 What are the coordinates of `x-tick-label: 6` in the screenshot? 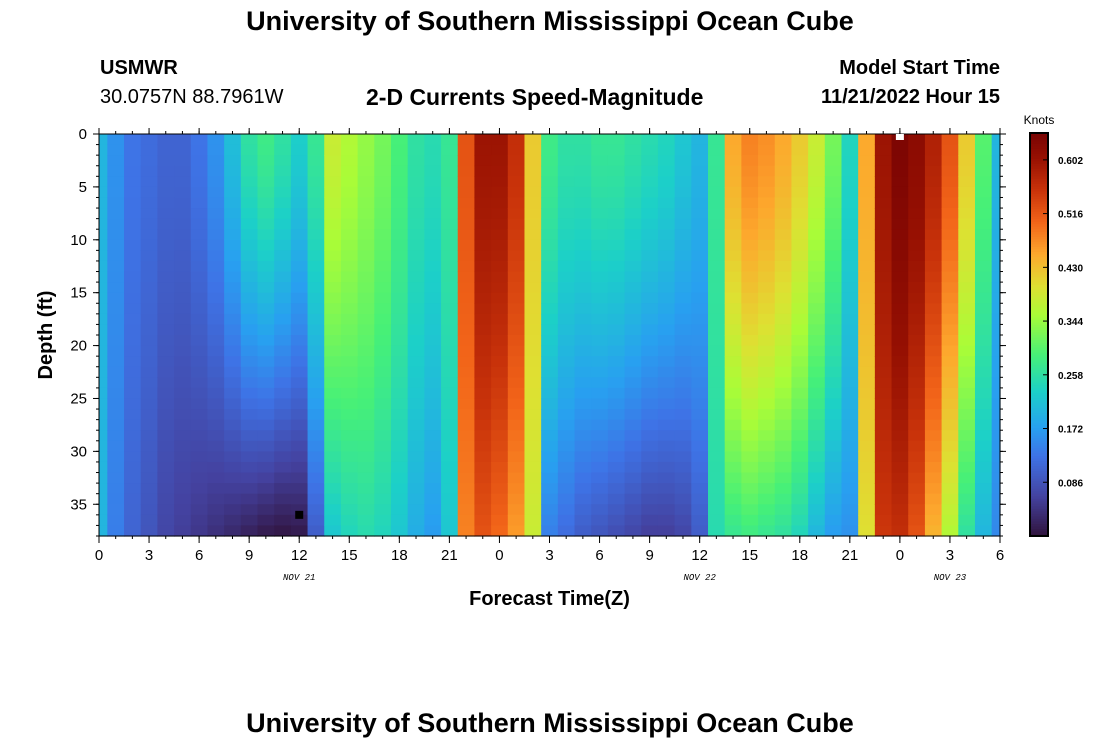 It's located at (1000, 555).